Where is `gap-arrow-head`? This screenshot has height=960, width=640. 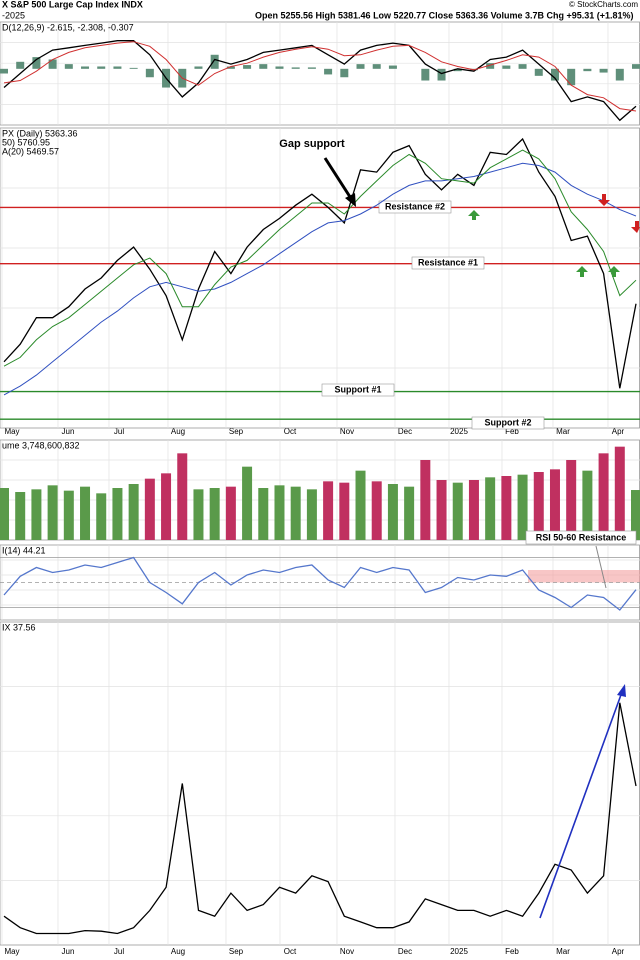 gap-arrow-head is located at coordinates (350, 200).